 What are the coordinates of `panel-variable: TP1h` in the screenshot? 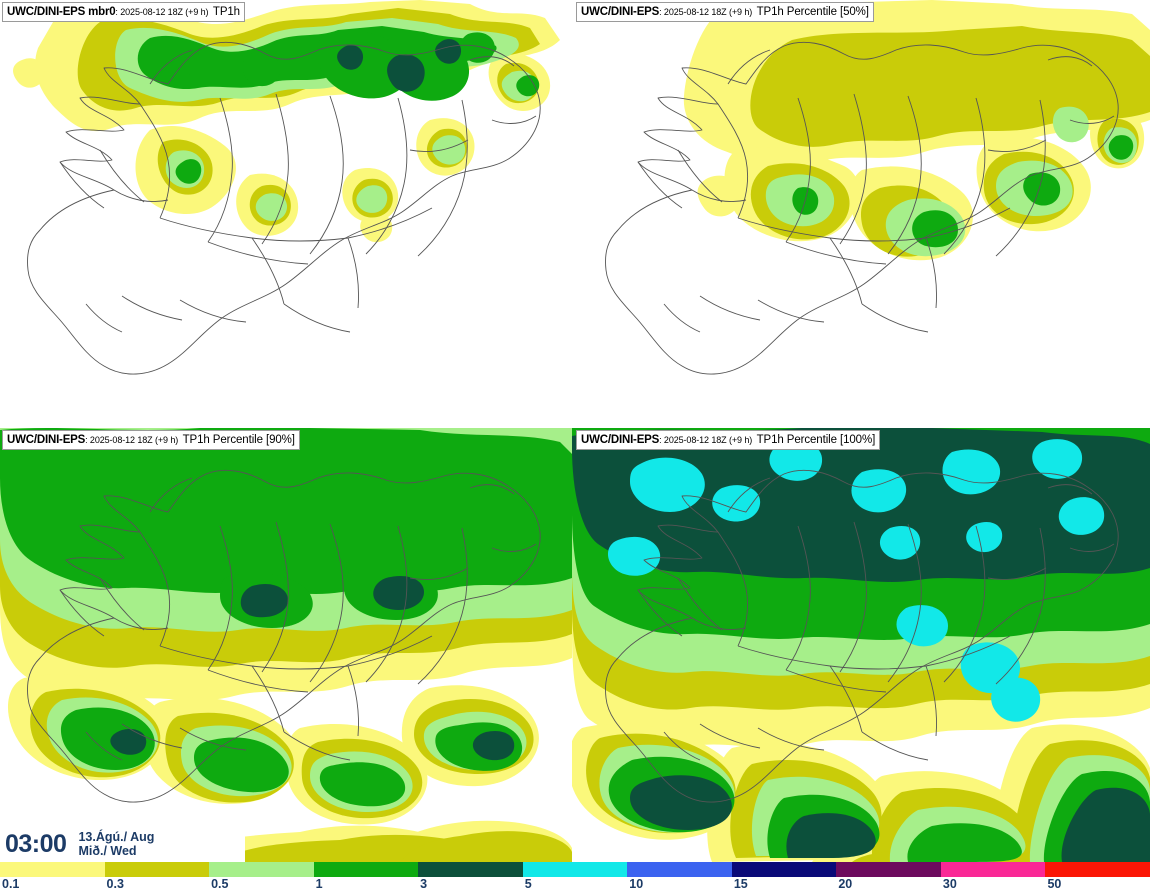 It's located at (226, 12).